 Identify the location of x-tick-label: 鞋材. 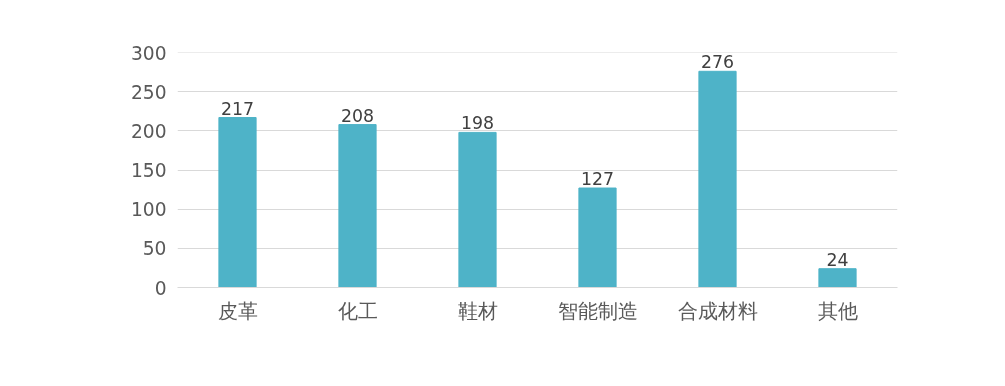
(477, 310).